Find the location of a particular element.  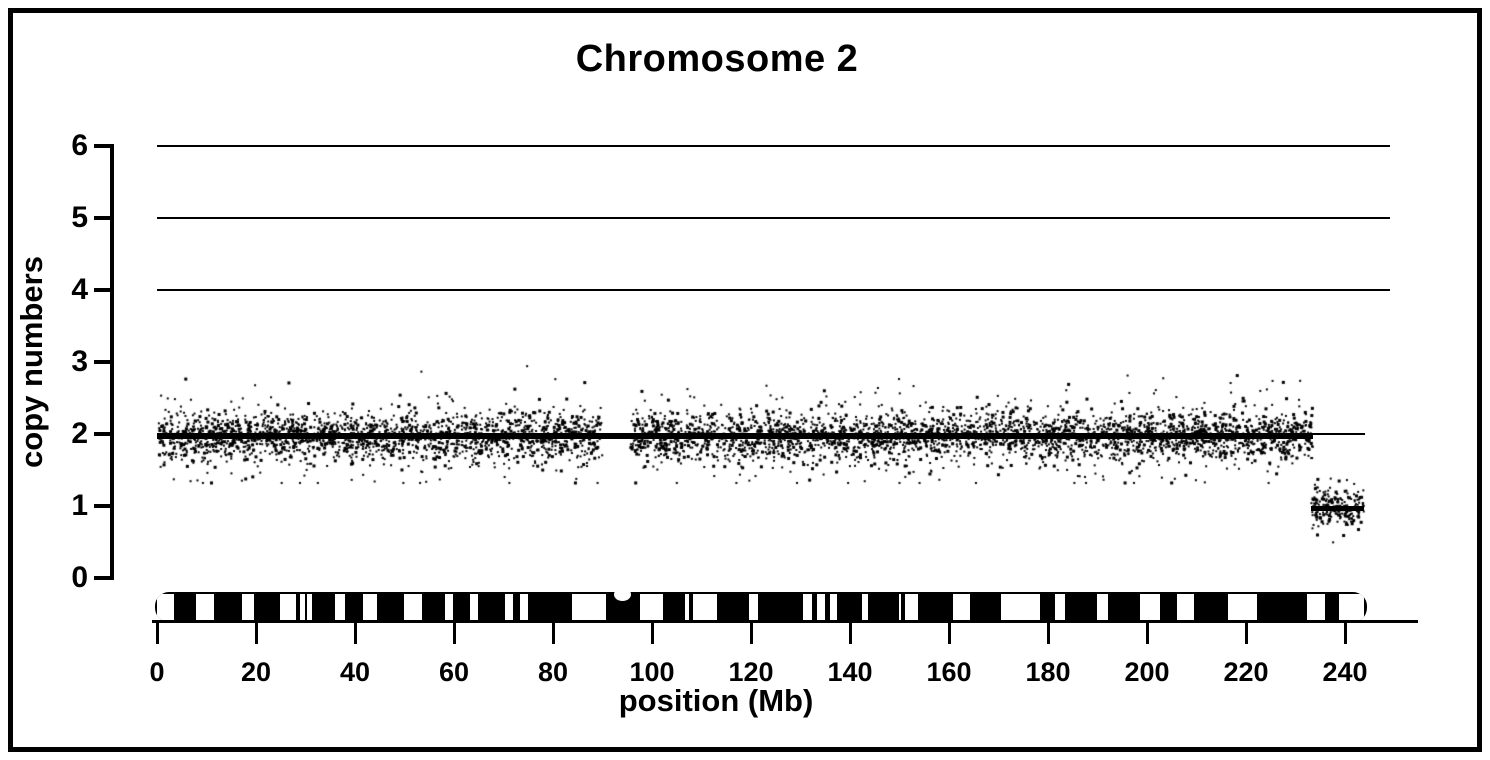

x-axis-tick-label: 120 is located at coordinates (751, 672).